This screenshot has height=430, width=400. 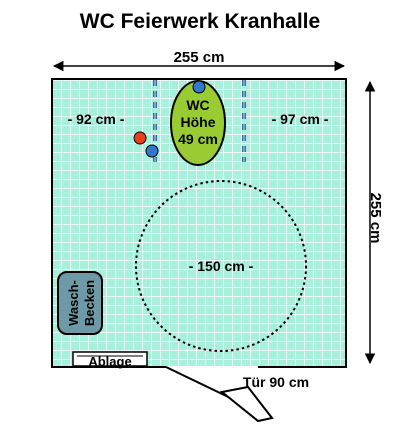 I want to click on wash-basin-label-line2: Becken, so click(x=89, y=303).